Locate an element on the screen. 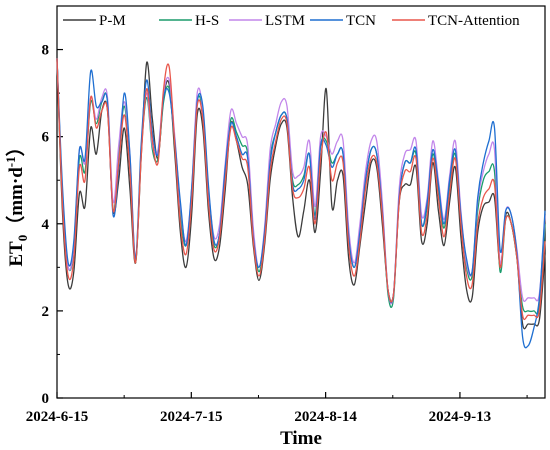  y-tick-label: 4 is located at coordinates (46, 225).